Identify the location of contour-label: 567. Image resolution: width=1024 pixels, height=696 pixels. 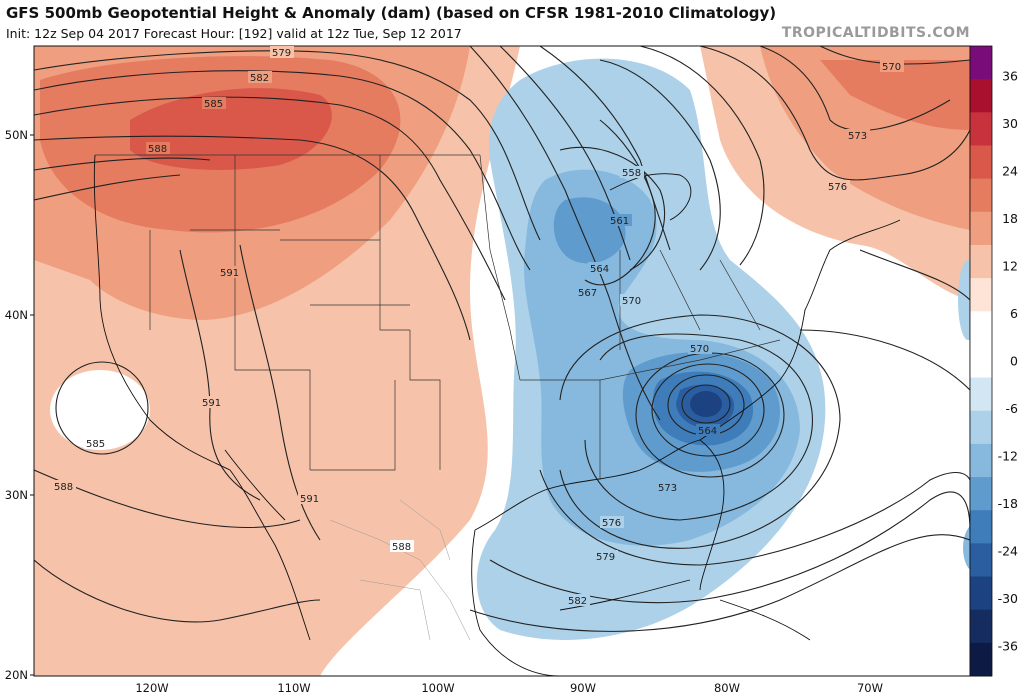
(587, 293).